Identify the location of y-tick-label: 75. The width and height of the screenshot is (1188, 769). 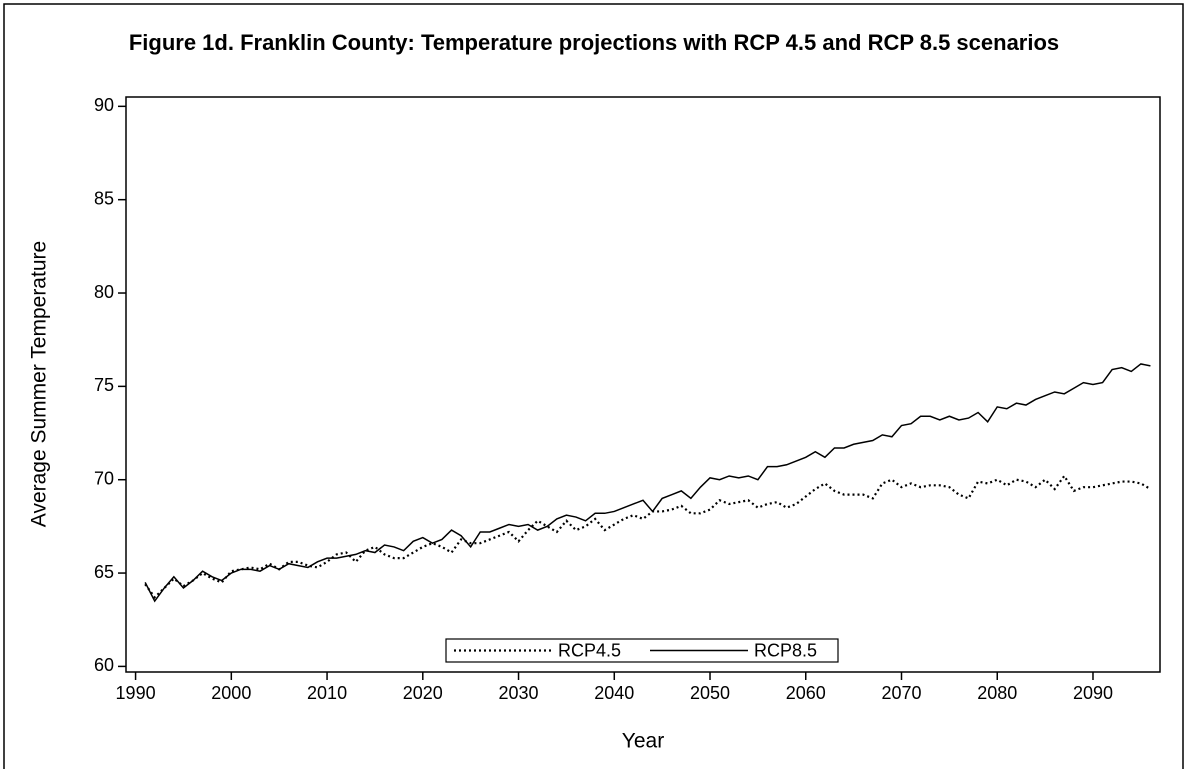
(104, 385).